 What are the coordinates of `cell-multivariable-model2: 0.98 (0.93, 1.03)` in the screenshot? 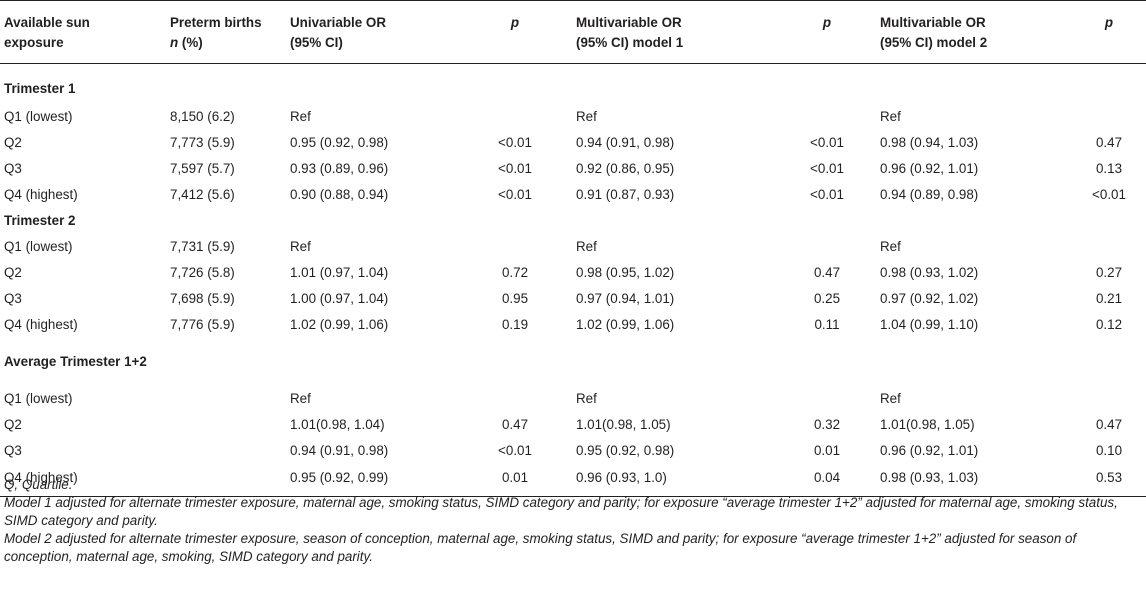 It's located at (974, 480).